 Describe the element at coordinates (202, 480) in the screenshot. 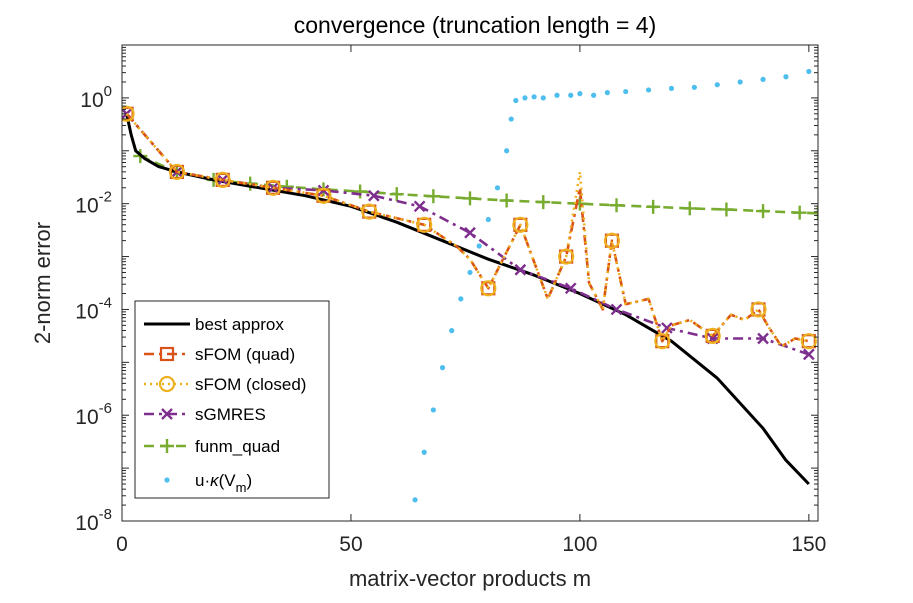

I see `legend-kappa-prefix: u·` at that location.